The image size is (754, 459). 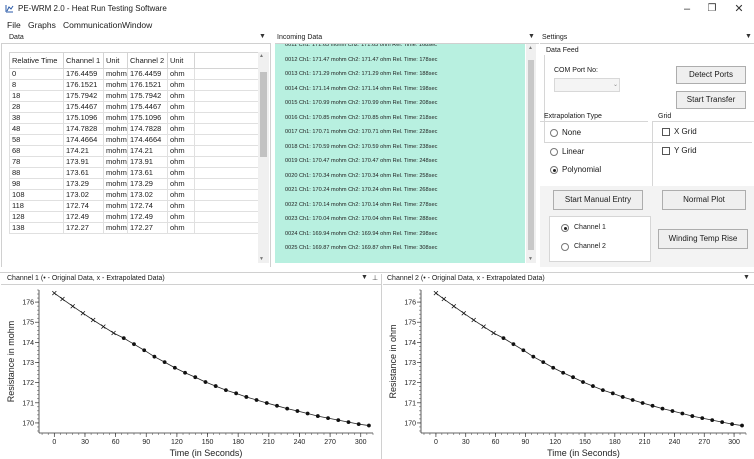 I want to click on table-row: 108 173.02 mohm 173.02 ohm, so click(x=137, y=195).